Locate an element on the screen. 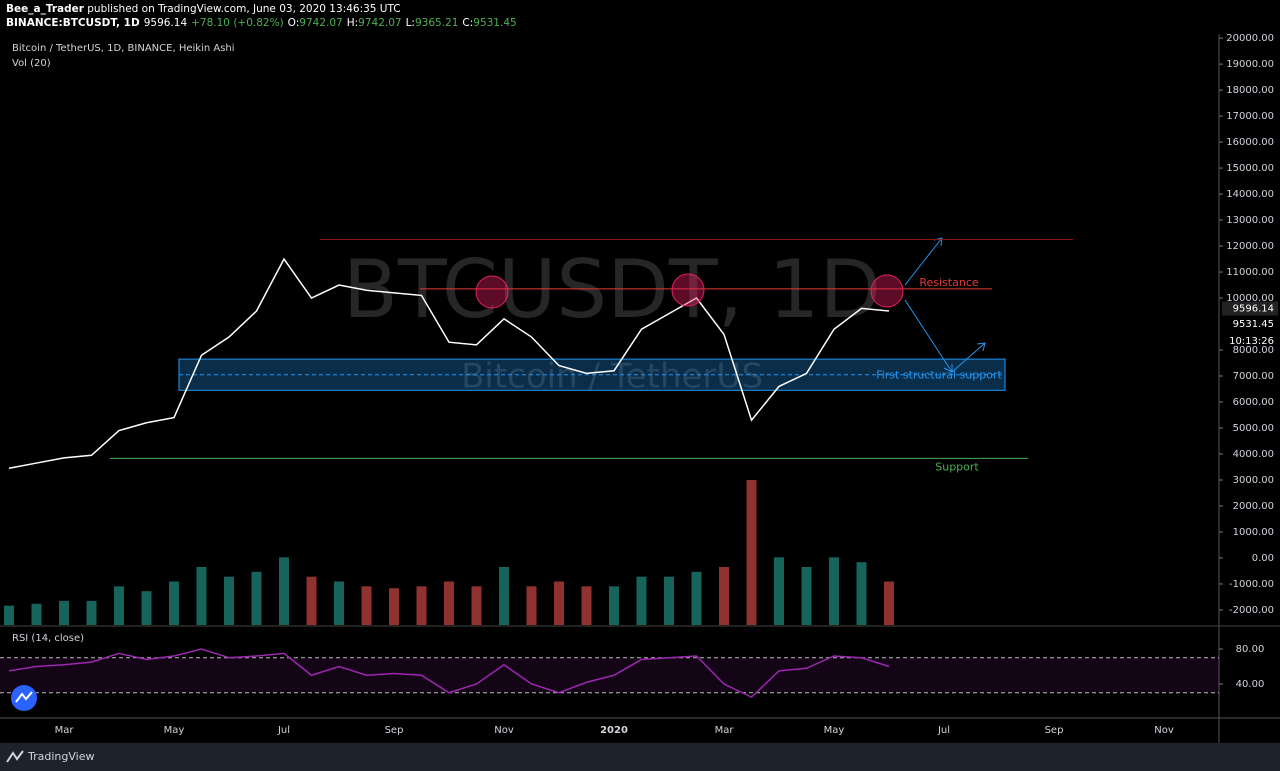 Image resolution: width=1280 pixels, height=771 pixels. y-tick-label: 19000.00 is located at coordinates (1250, 64).